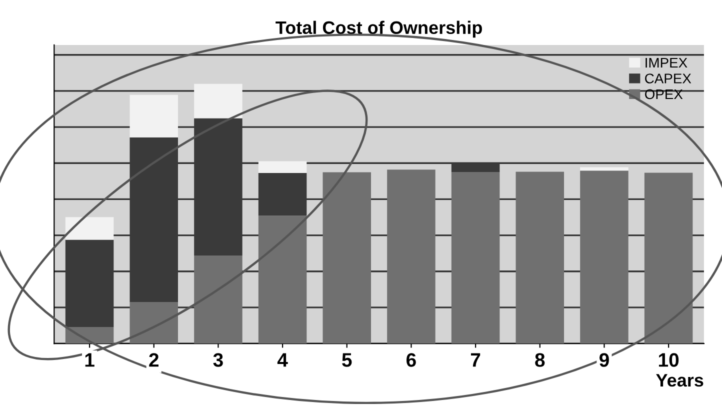 The image size is (722, 409). I want to click on legend-label: CAPEX, so click(668, 79).